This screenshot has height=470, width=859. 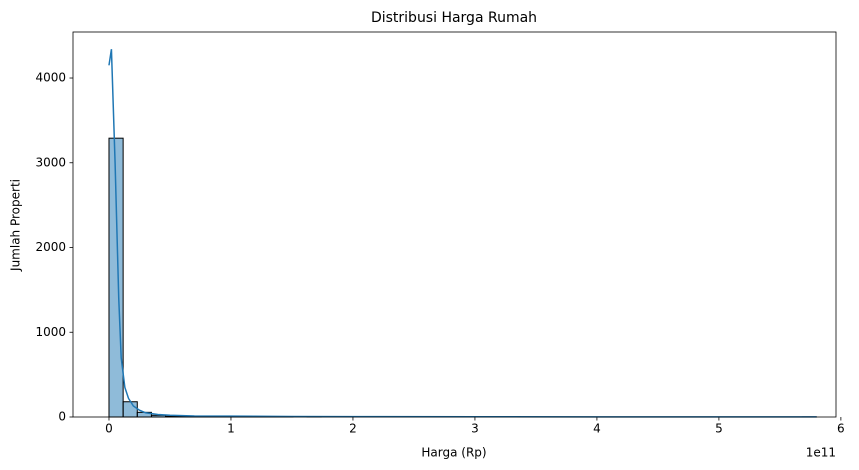 I want to click on x-tick-label: 6, so click(x=841, y=429).